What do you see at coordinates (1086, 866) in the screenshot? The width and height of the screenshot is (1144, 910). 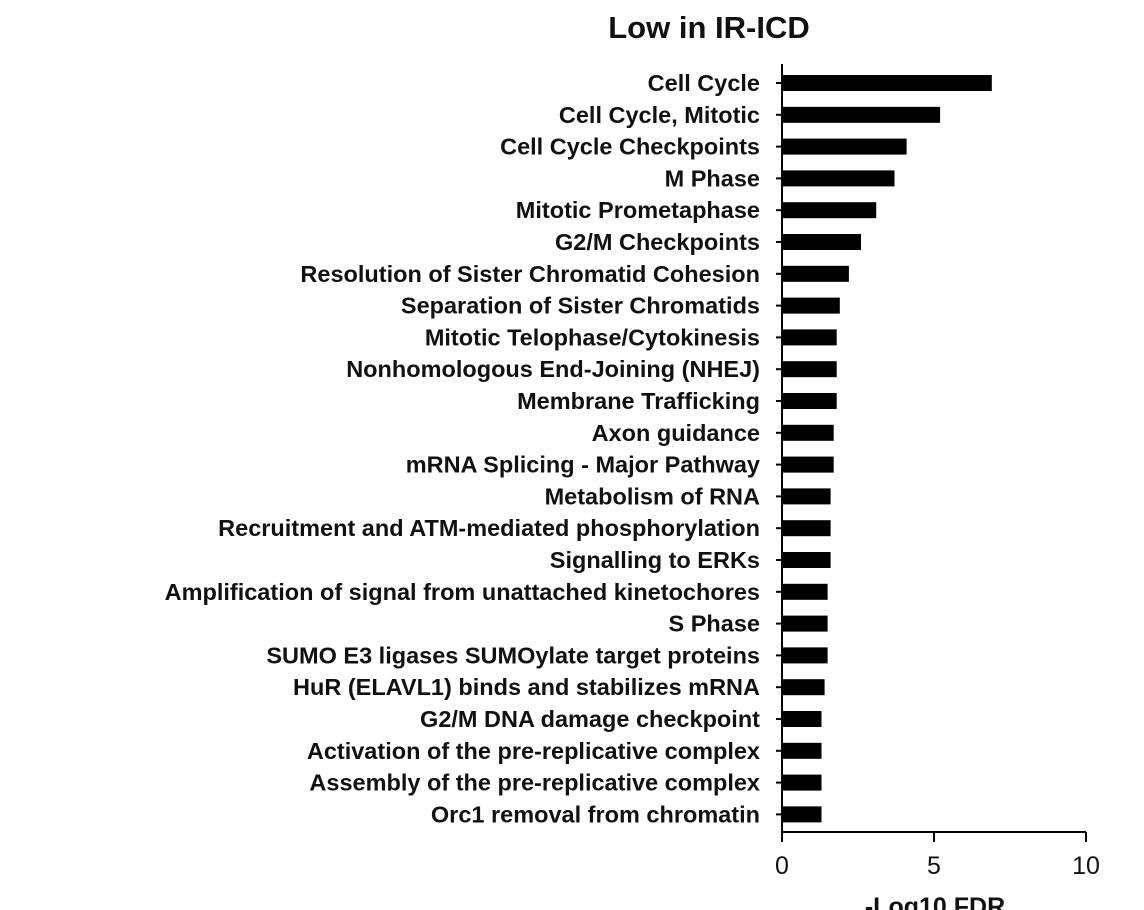 I see `x-tick-label-2: 10` at bounding box center [1086, 866].